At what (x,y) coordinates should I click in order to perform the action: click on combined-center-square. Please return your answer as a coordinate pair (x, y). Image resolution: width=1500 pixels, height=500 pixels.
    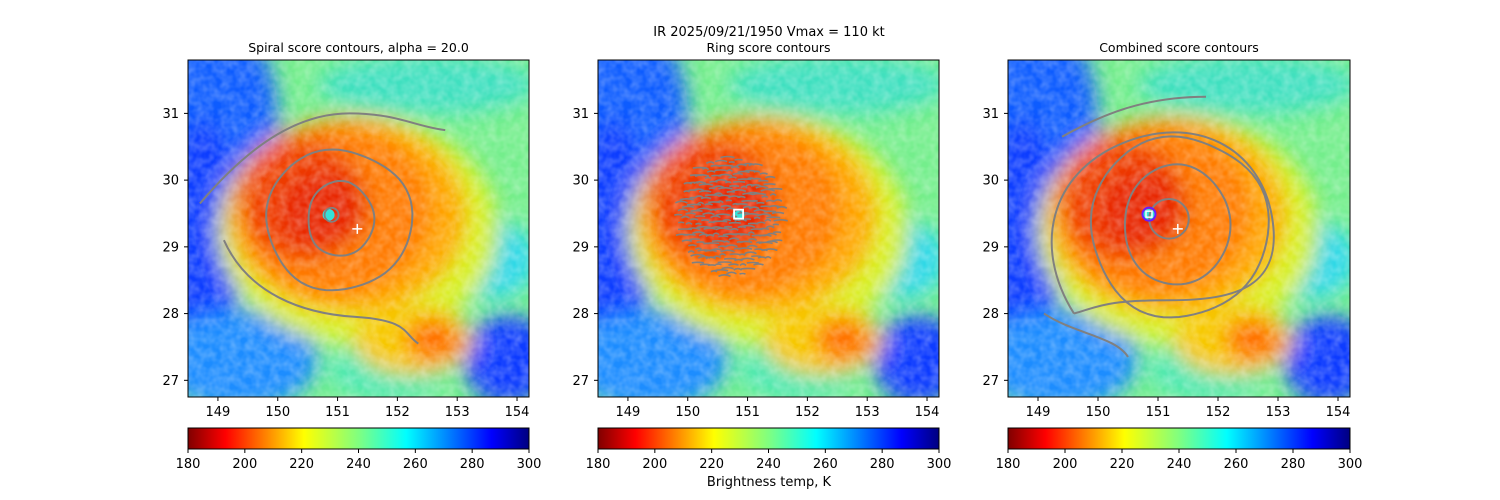
    Looking at the image, I should click on (1149, 214).